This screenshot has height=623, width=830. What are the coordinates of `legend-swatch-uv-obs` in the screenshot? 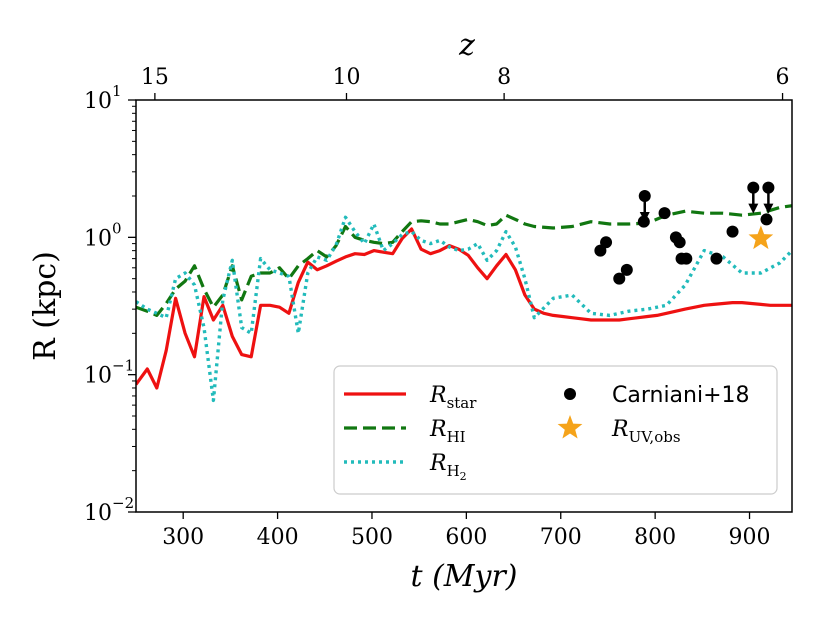 It's located at (570, 427).